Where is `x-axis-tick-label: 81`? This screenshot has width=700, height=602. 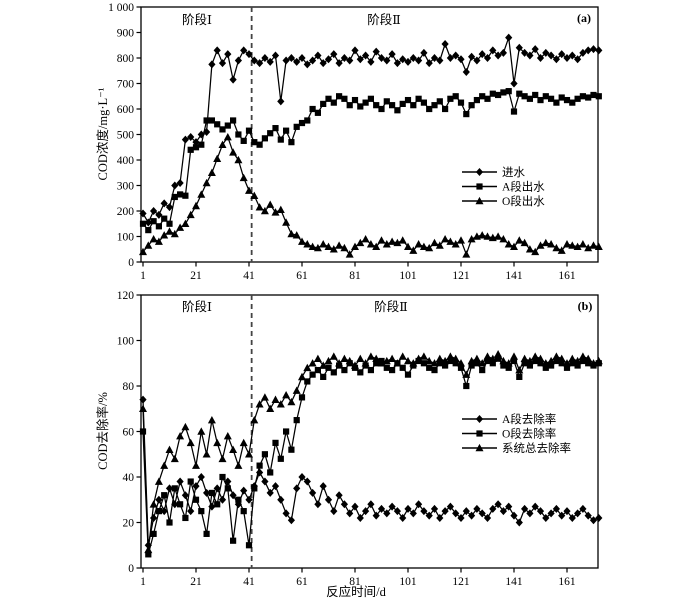 x-axis-tick-label: 81 is located at coordinates (355, 582).